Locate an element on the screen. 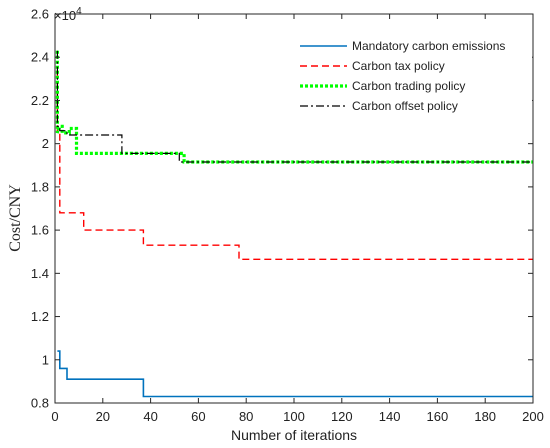 Image resolution: width=550 pixels, height=448 pixels. x-tick-label: 160 is located at coordinates (438, 416).